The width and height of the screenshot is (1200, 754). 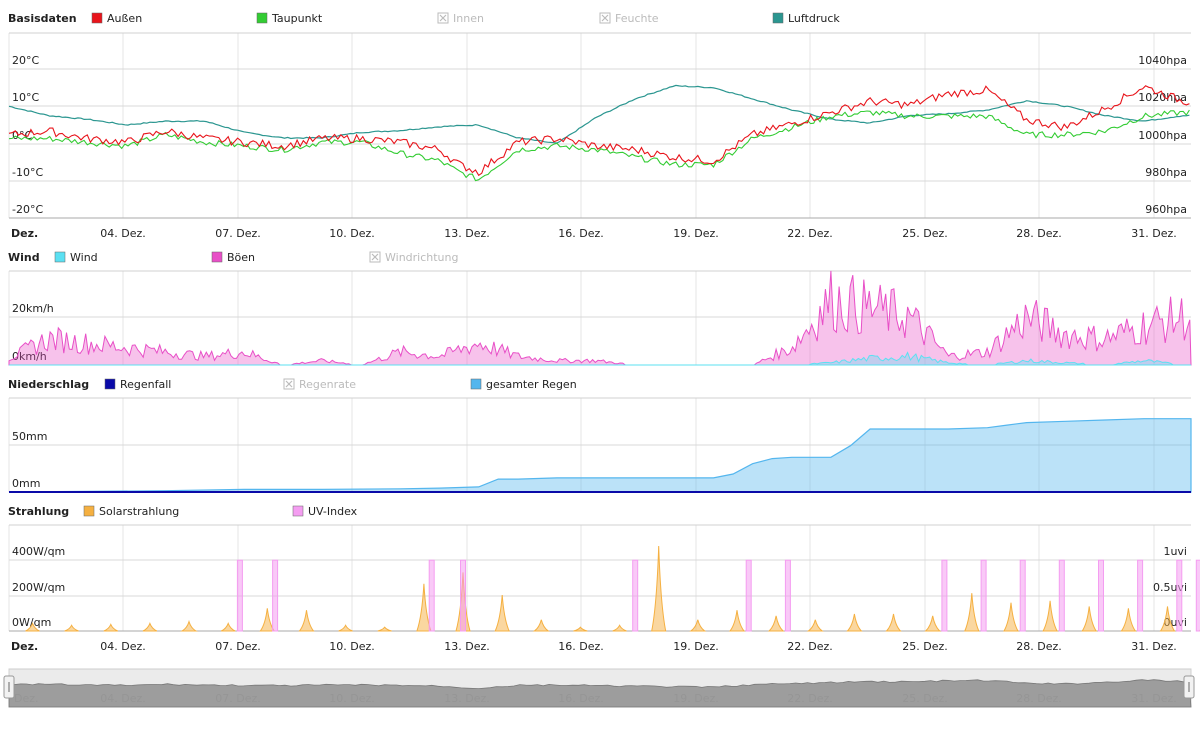 I want to click on legend-item: Luftdruck, so click(x=806, y=18).